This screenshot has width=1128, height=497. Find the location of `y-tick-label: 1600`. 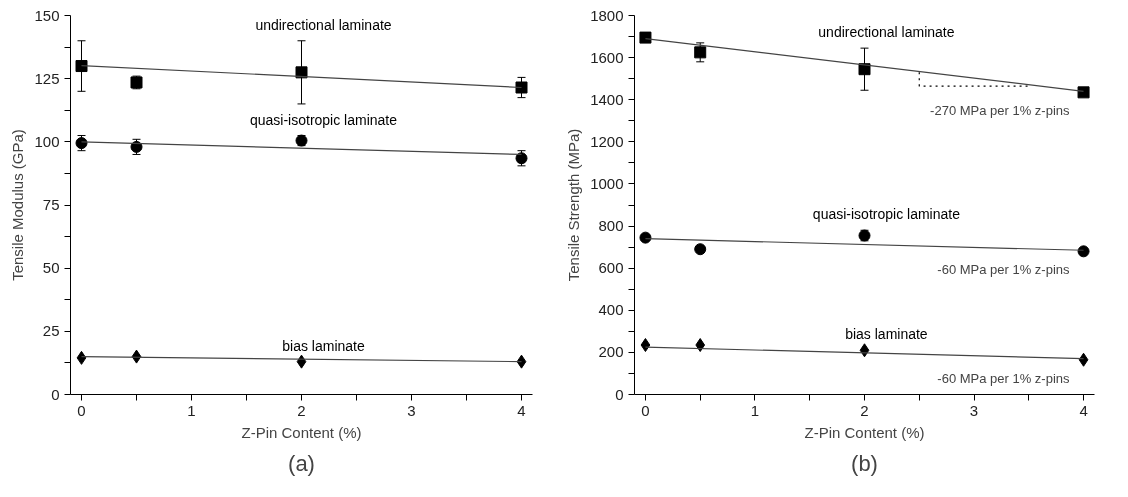

y-tick-label: 1600 is located at coordinates (607, 57).